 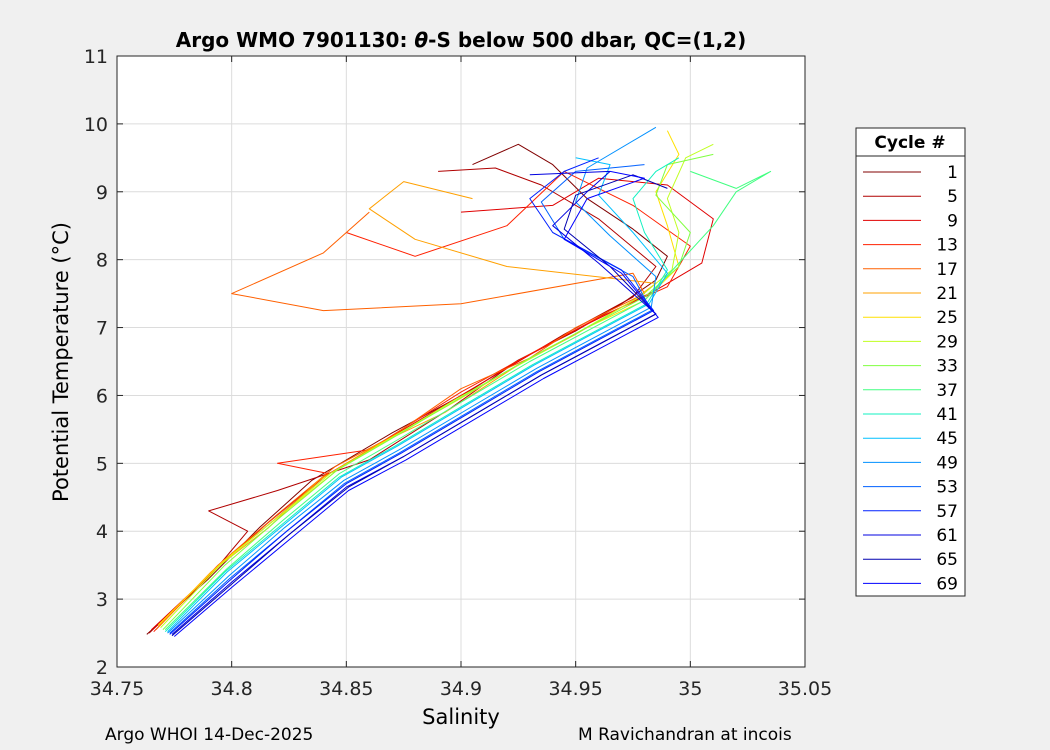 What do you see at coordinates (947, 318) in the screenshot?
I see `legend-label-25: 25` at bounding box center [947, 318].